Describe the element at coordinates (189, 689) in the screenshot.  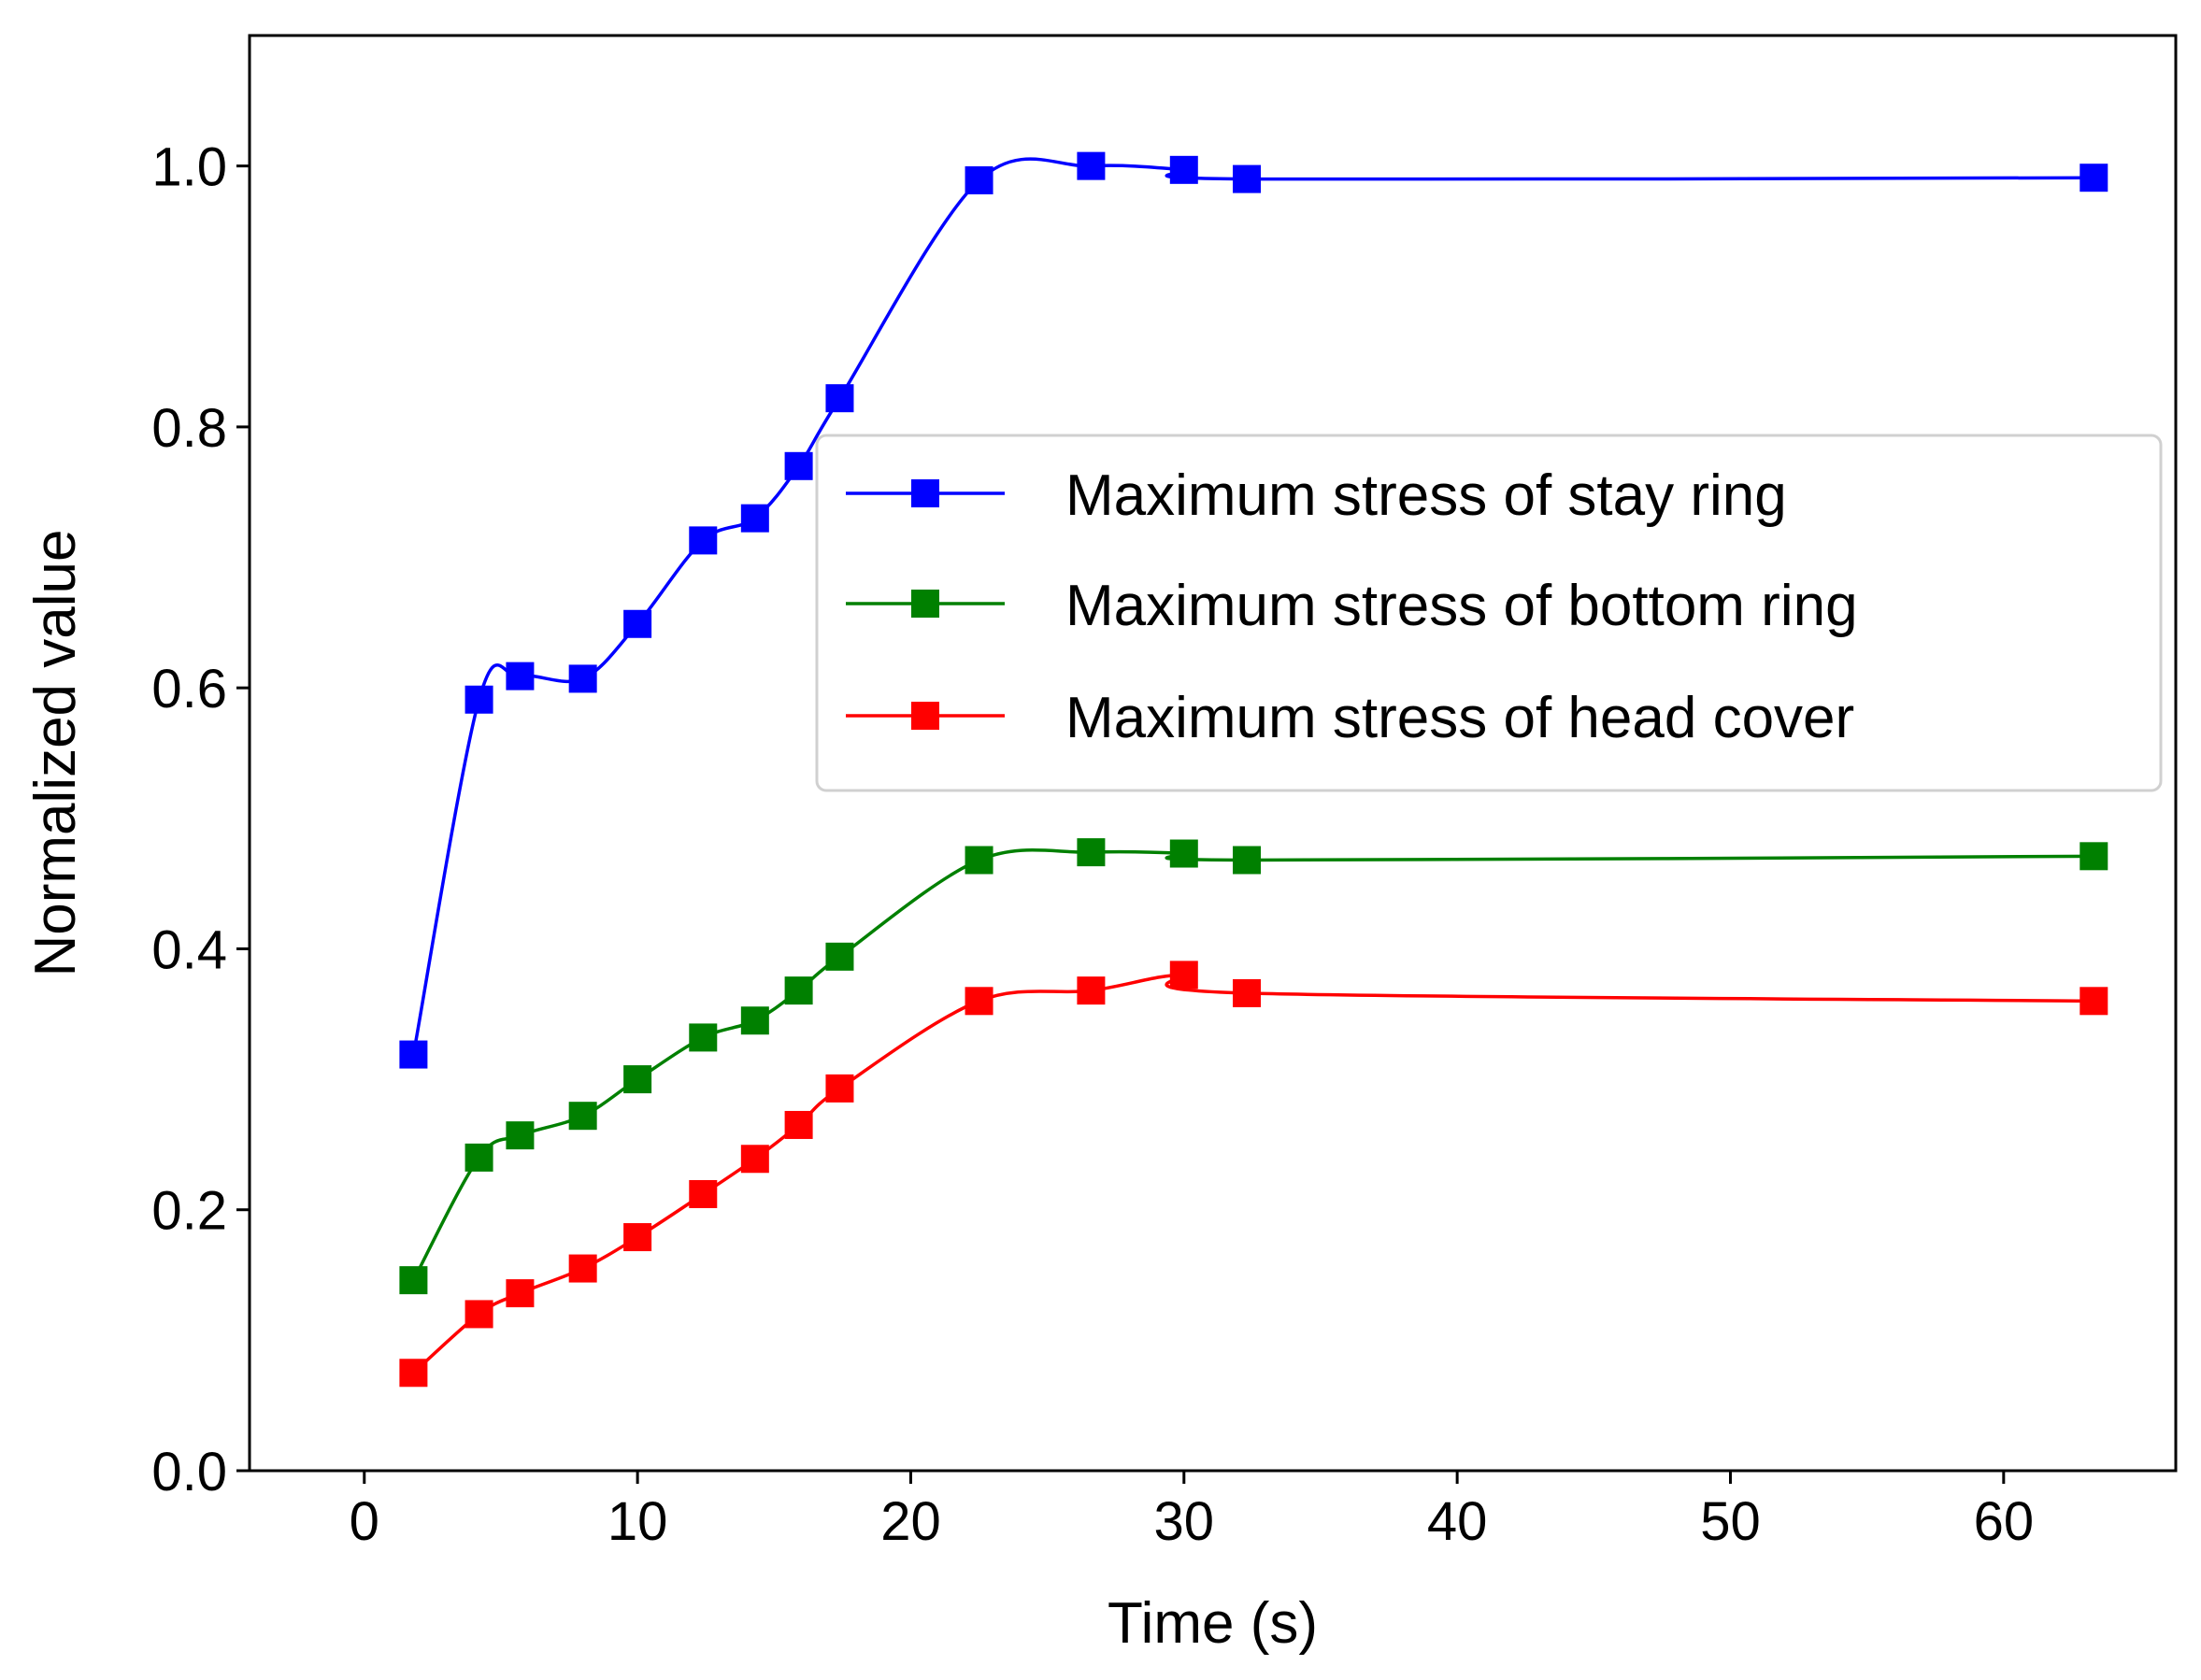
I see `y-tick-label: 0.6` at that location.